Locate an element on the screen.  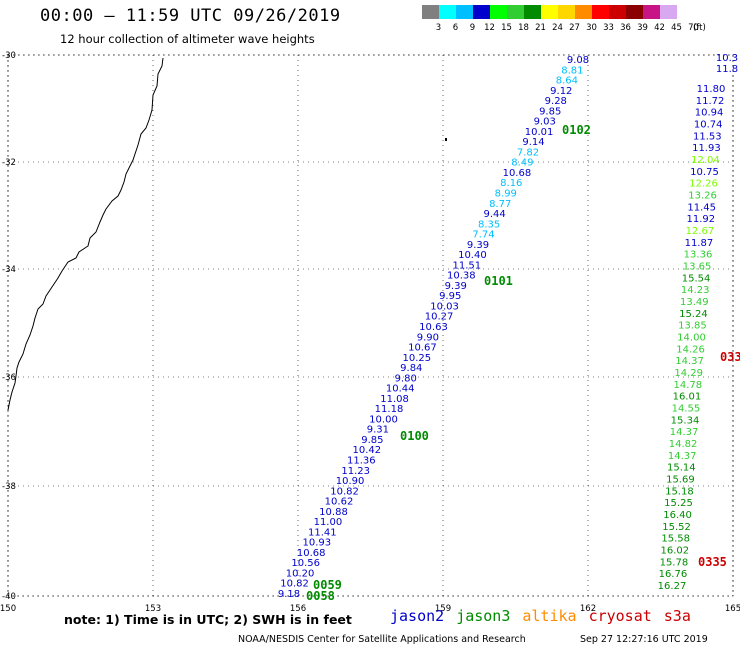
scale-label: 9 is located at coordinates (472, 28).